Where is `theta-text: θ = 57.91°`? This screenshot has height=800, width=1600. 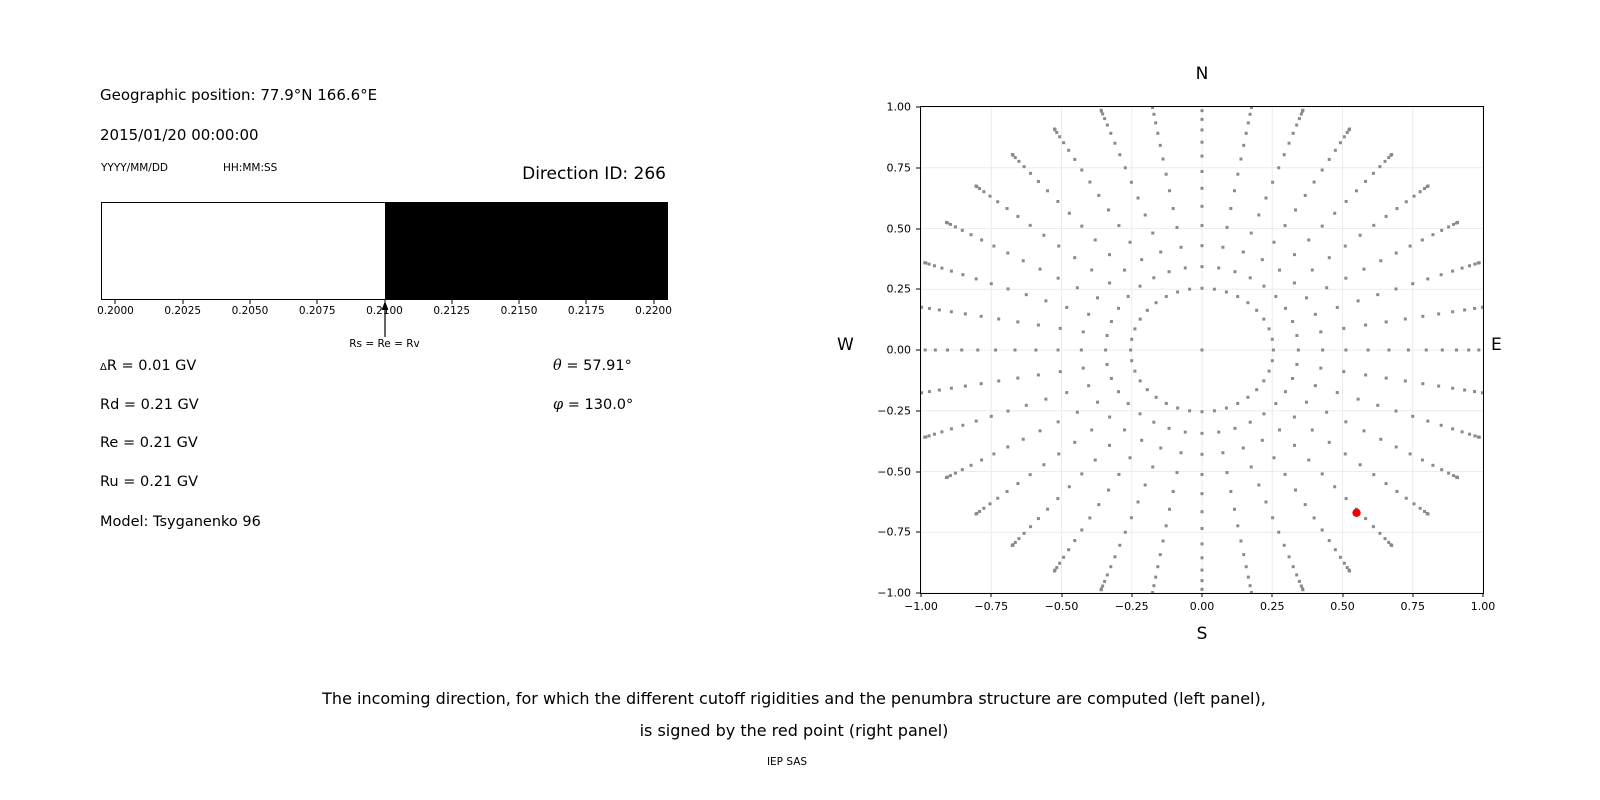 theta-text: θ = 57.91° is located at coordinates (592, 366).